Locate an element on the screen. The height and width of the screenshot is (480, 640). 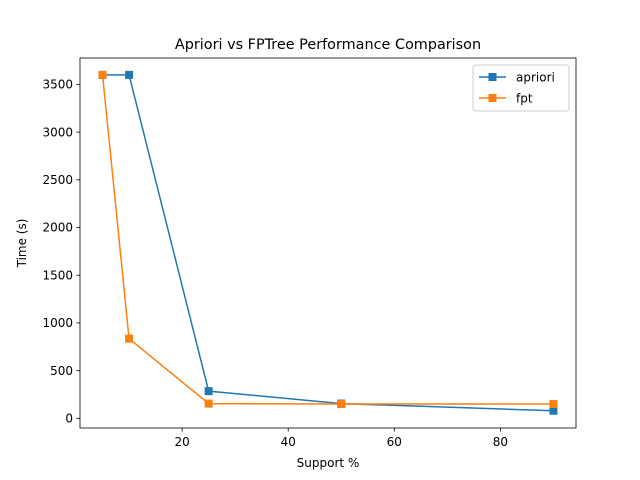
x-tick-label: 80 is located at coordinates (500, 442).